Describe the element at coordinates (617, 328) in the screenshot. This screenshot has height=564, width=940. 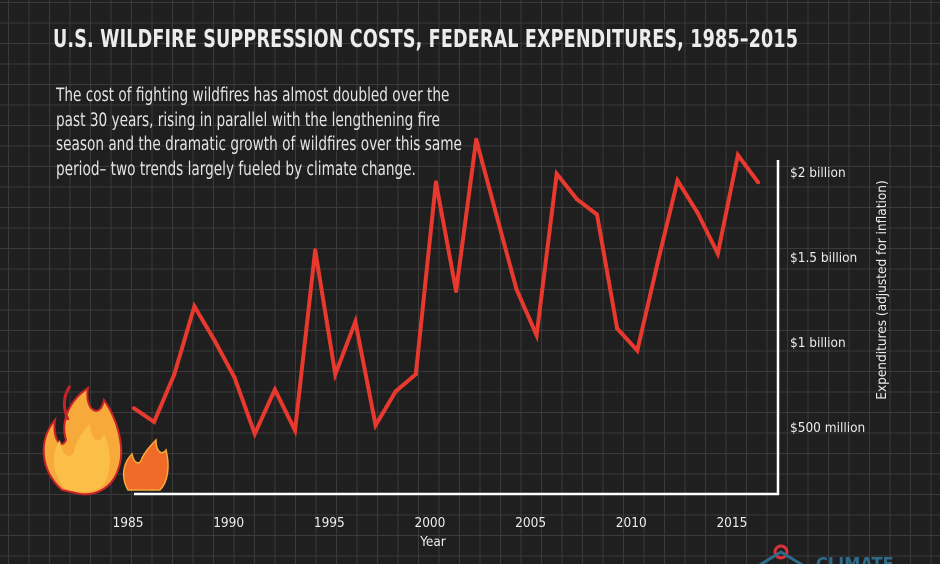
I see `data-point-2009` at that location.